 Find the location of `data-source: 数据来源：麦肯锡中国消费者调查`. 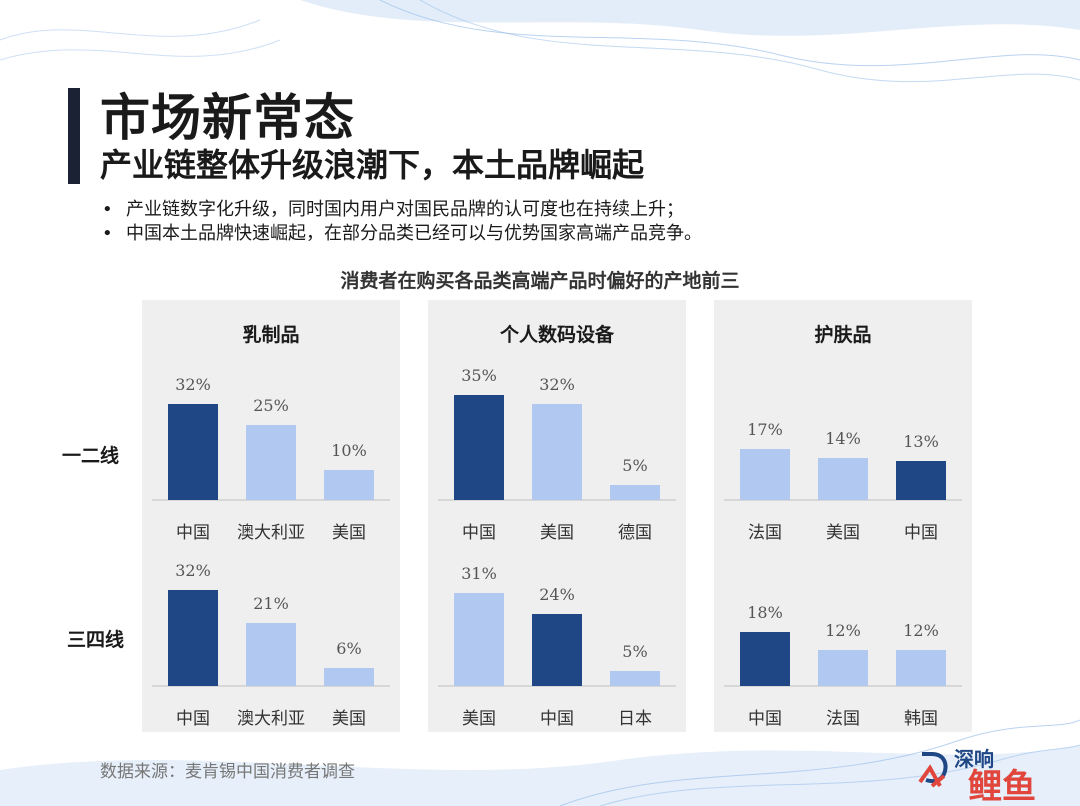

data-source: 数据来源：麦肯锡中国消费者调查 is located at coordinates (227, 772).